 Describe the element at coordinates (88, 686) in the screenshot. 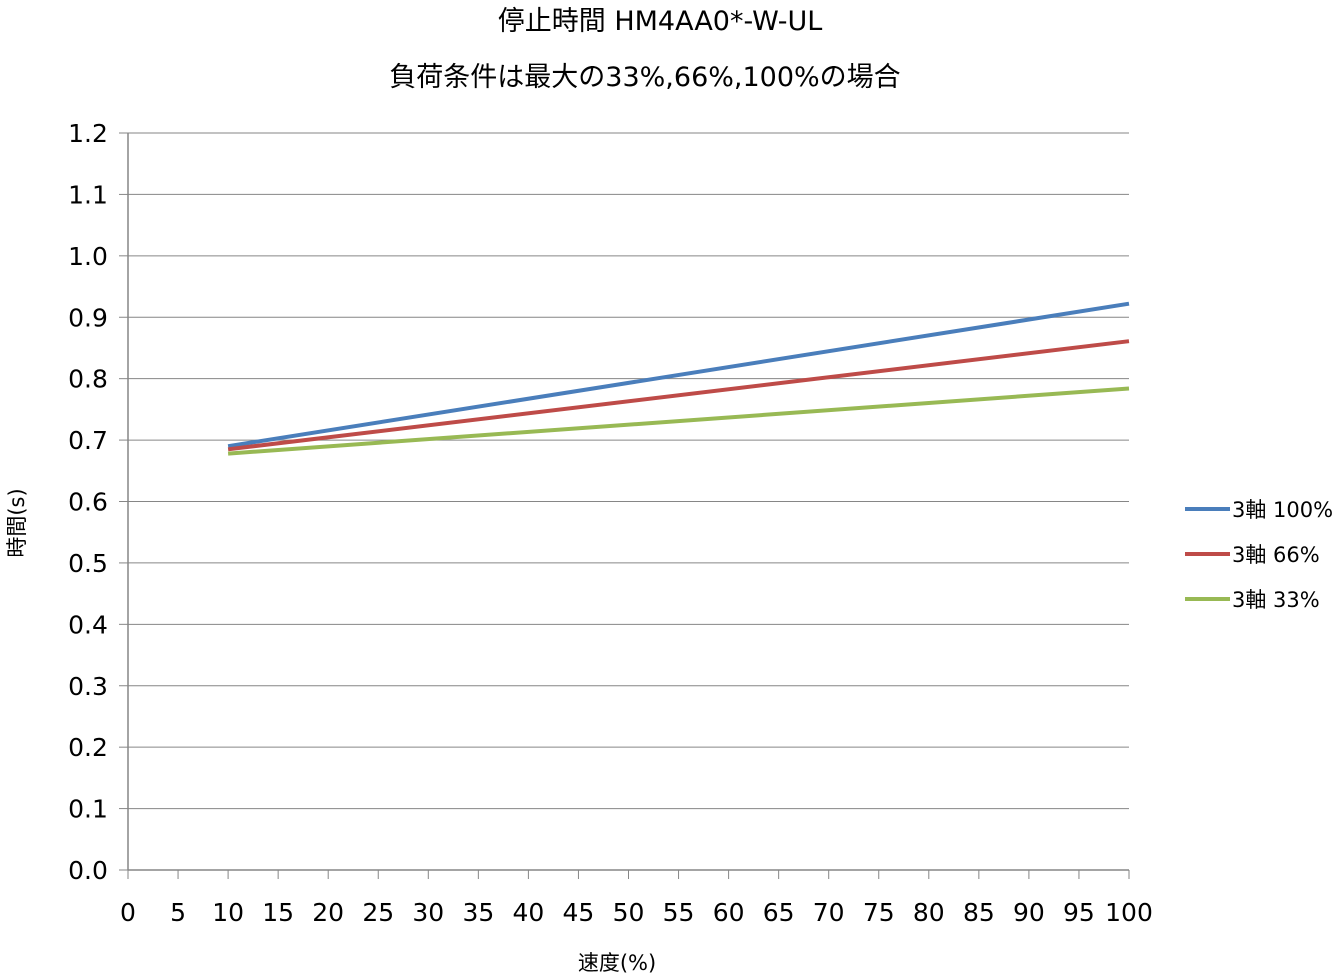

I see `y-tick-label: 0.3` at that location.